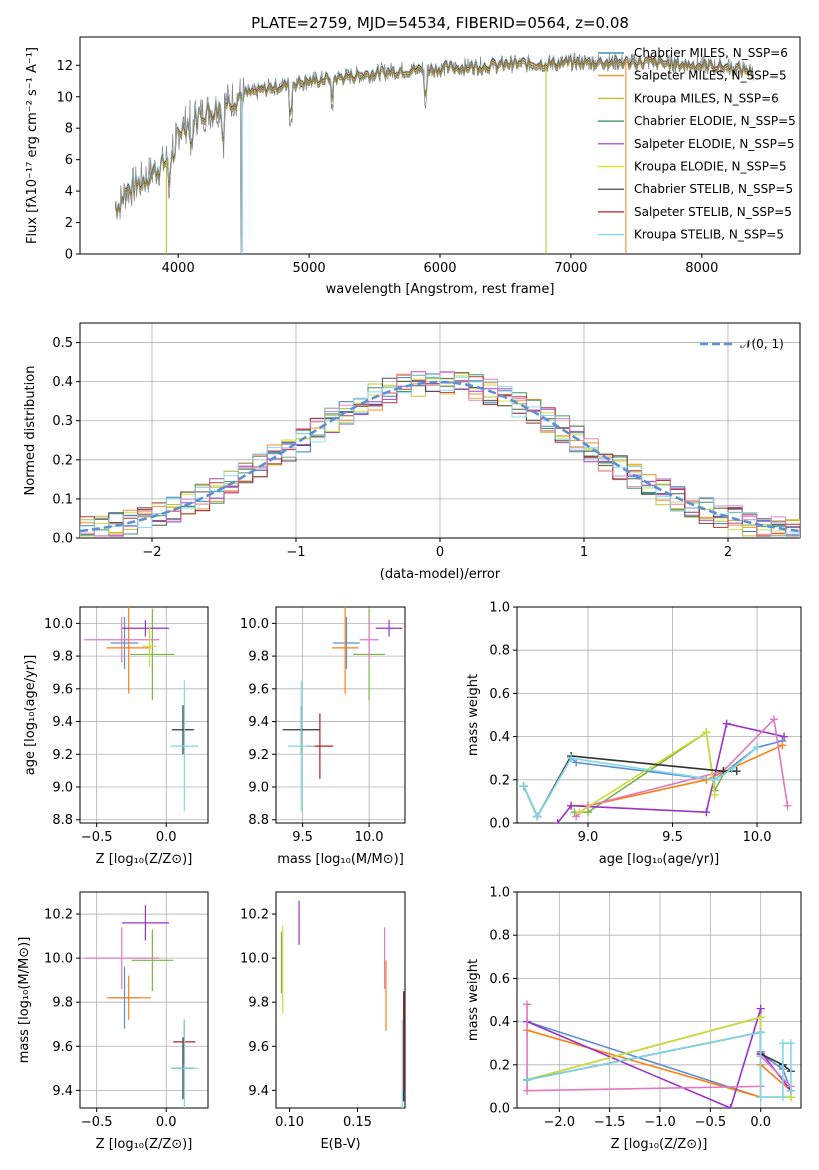 Image resolution: width=819 pixels, height=1170 pixels. What do you see at coordinates (757, 837) in the screenshot?
I see `xtick-label-4-2: 10.0` at bounding box center [757, 837].